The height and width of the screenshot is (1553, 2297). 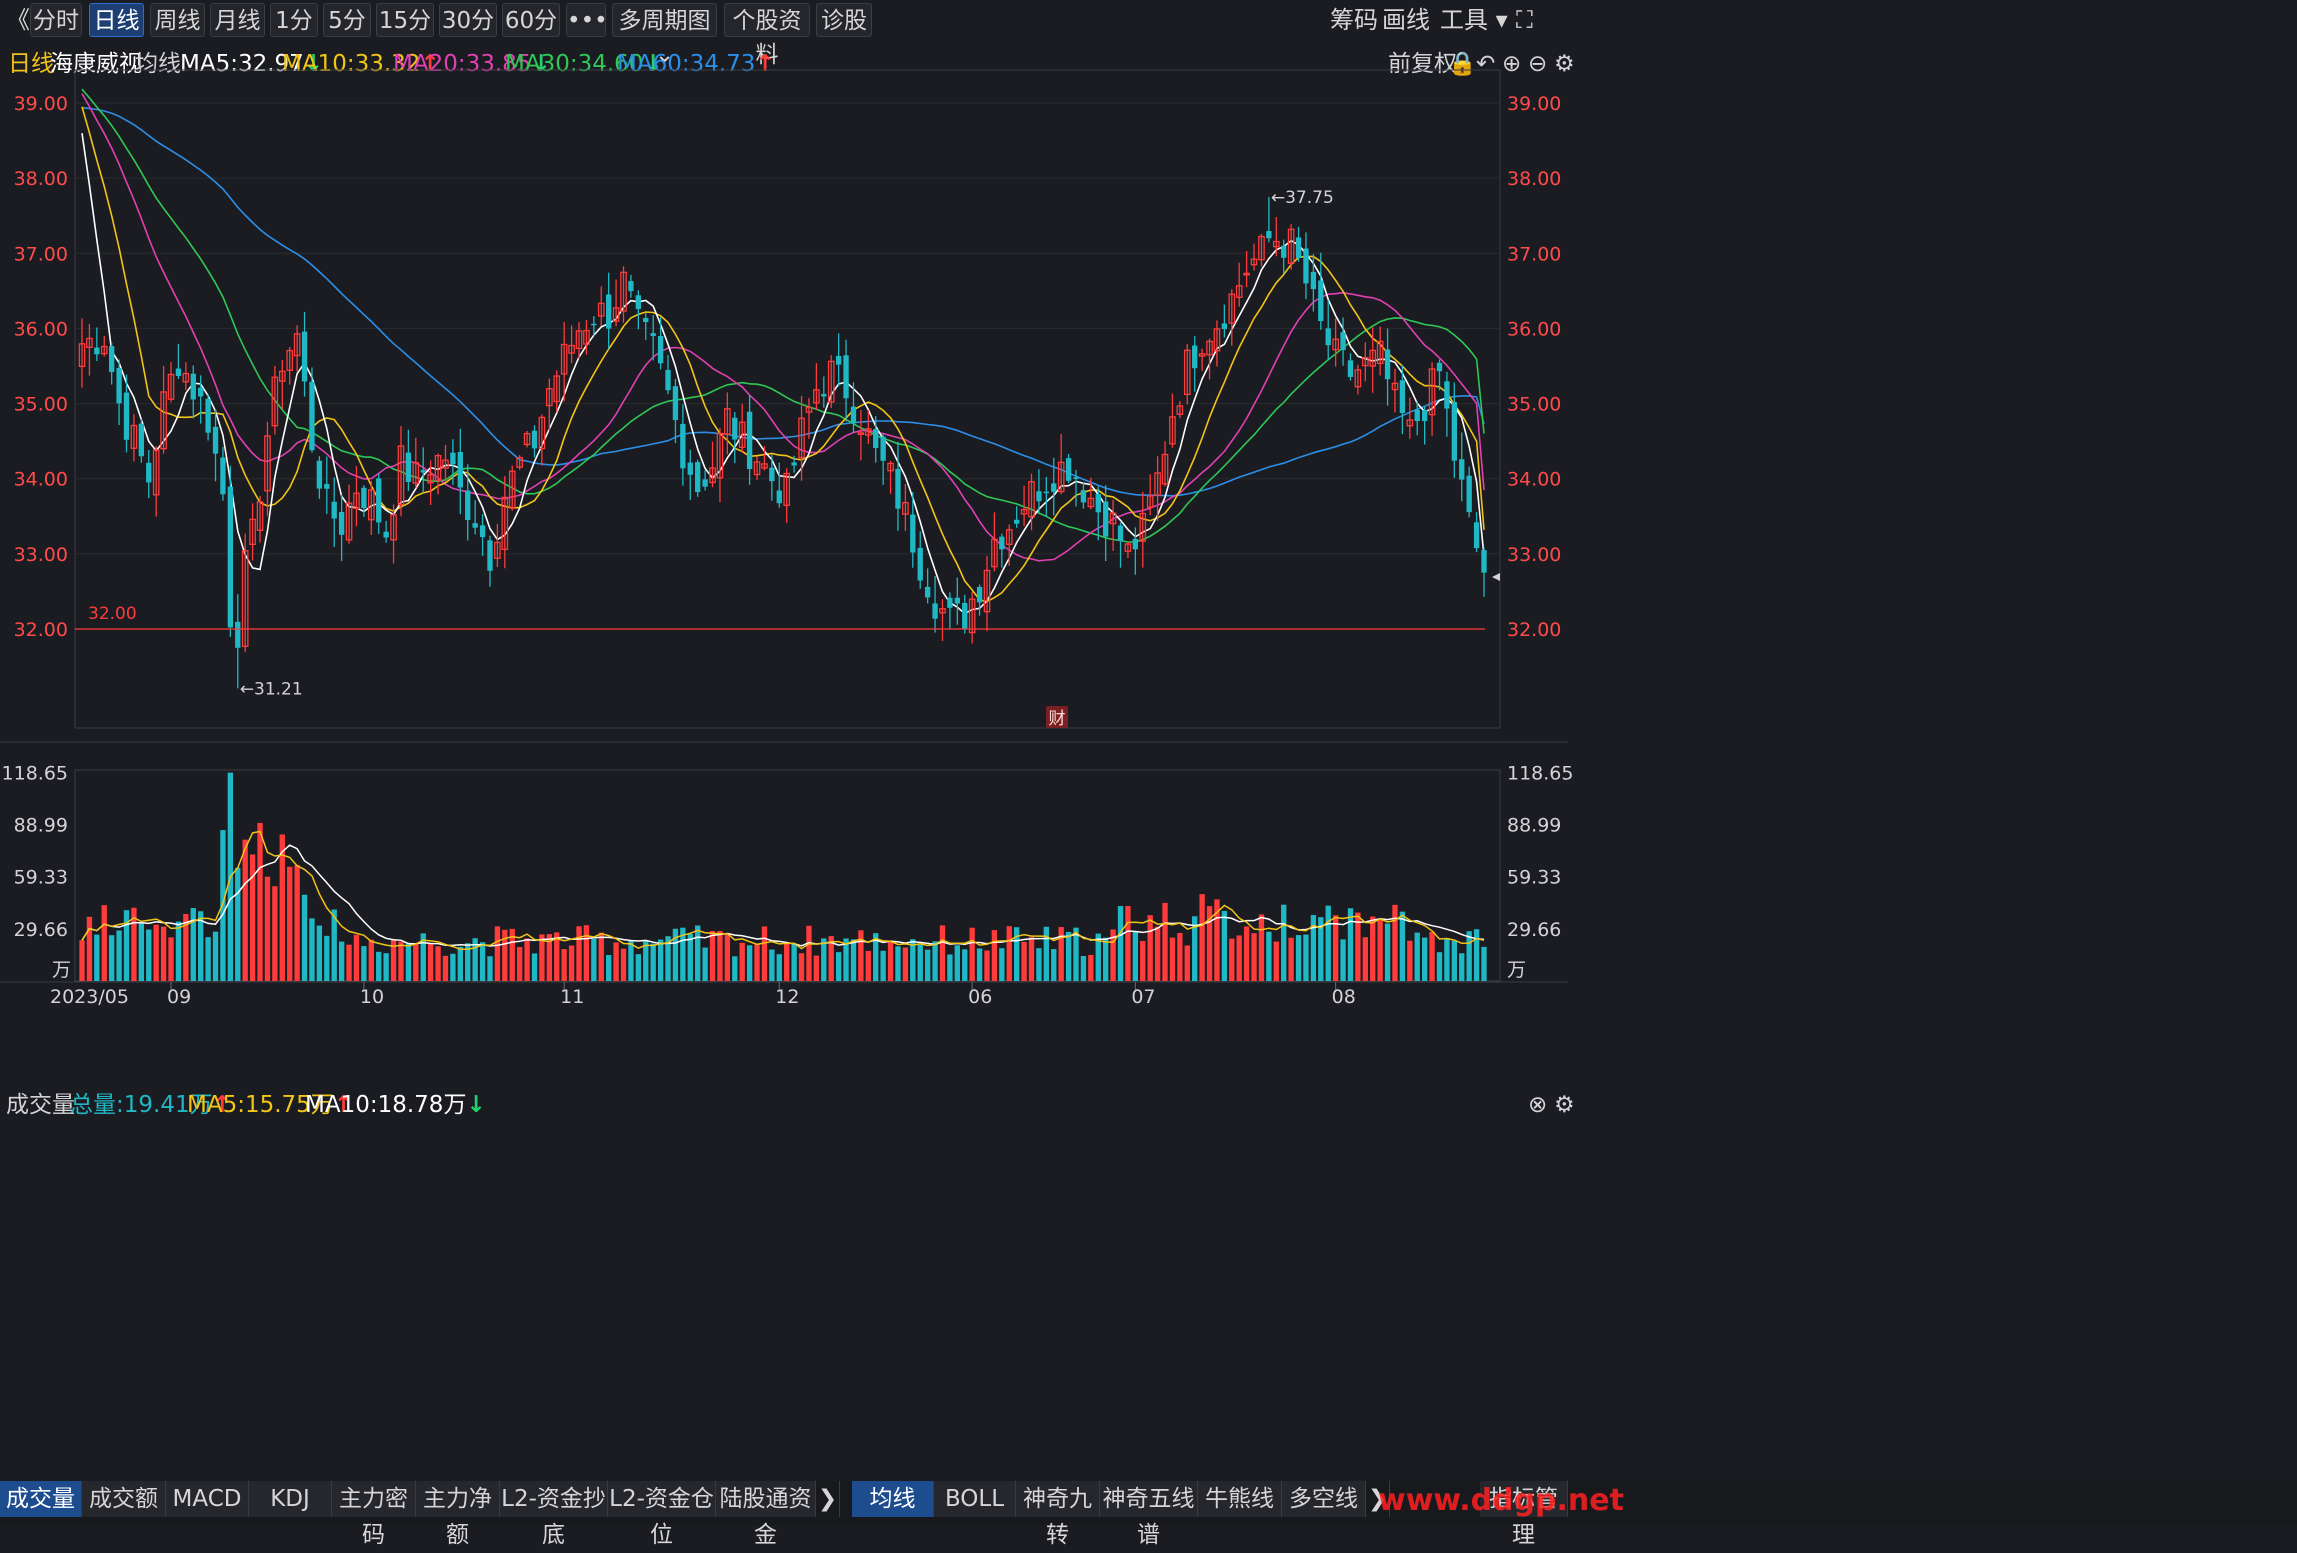 I want to click on volume-axis-right: 118.65 88.99 59.33 29.66 万, so click(x=1540, y=871).